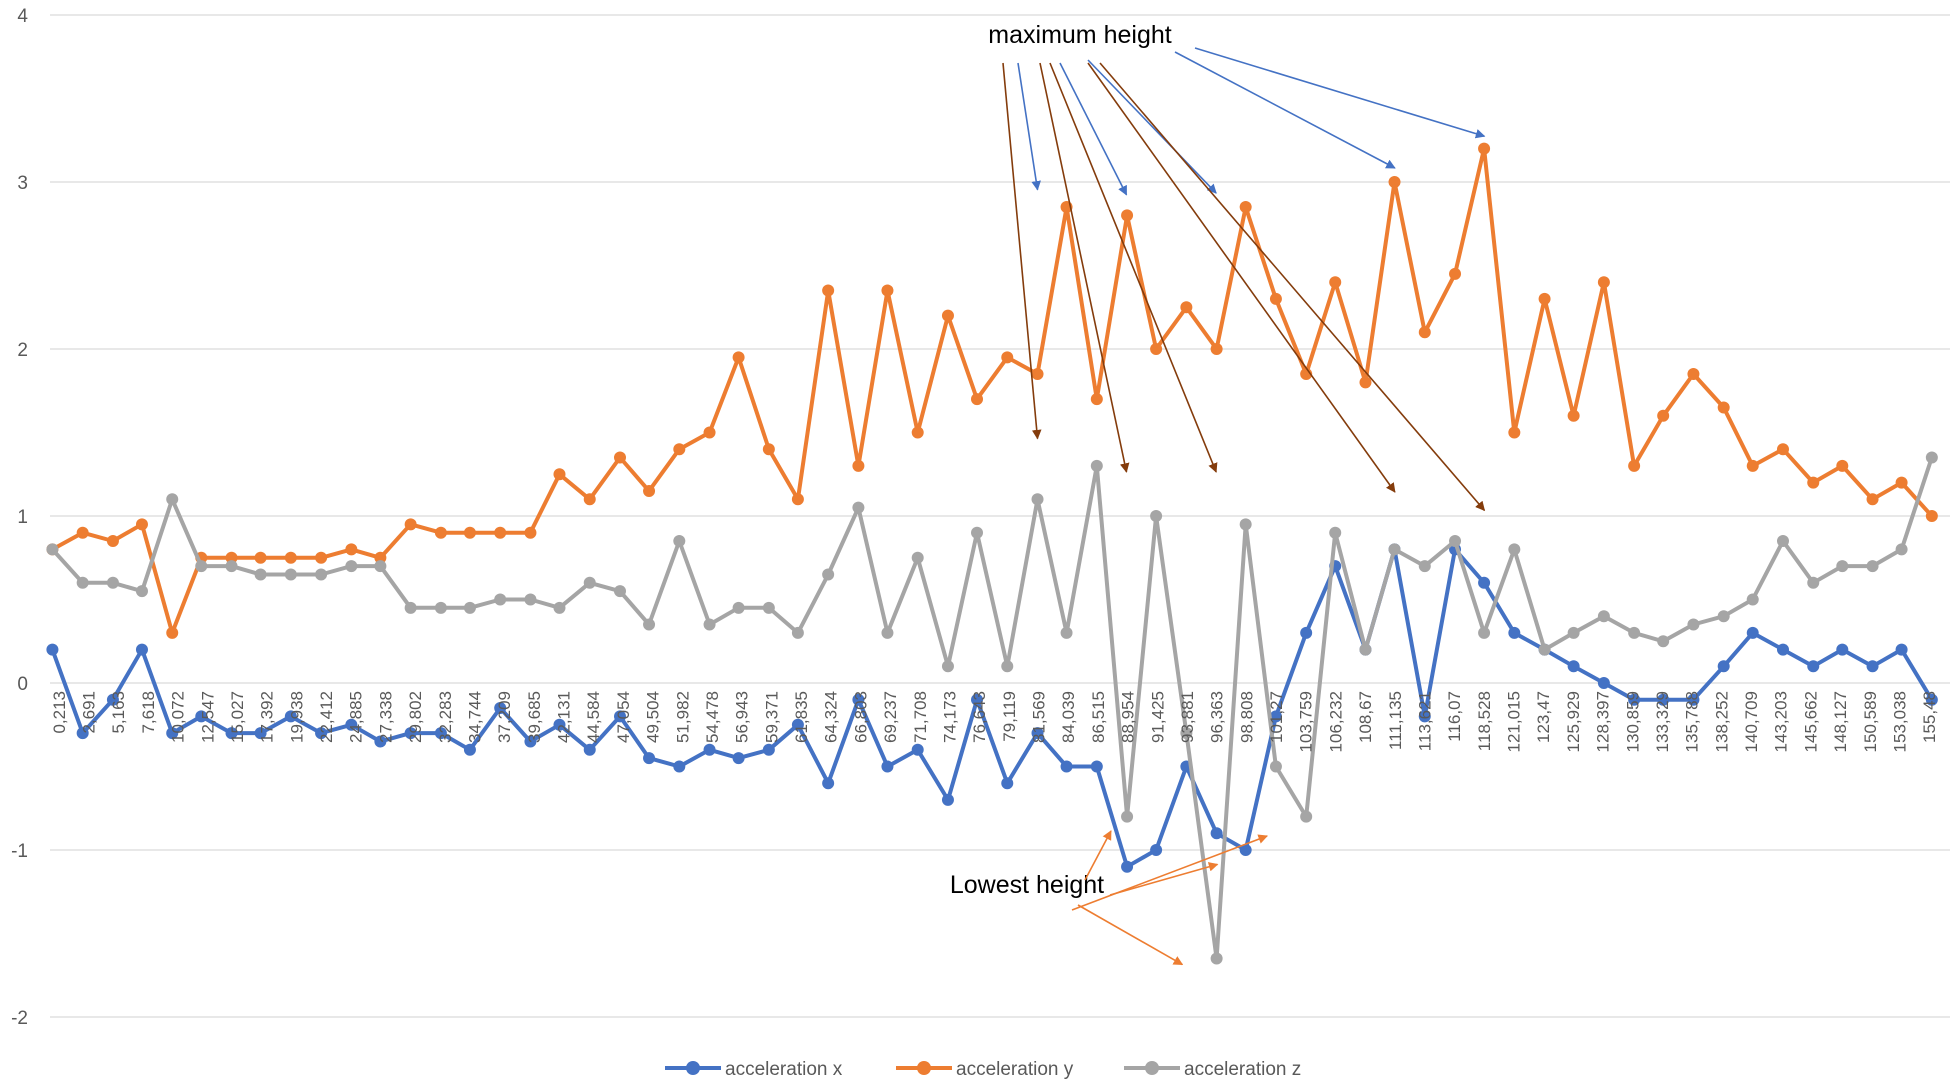  I want to click on x-tick-label: 19,938, so click(296, 717).